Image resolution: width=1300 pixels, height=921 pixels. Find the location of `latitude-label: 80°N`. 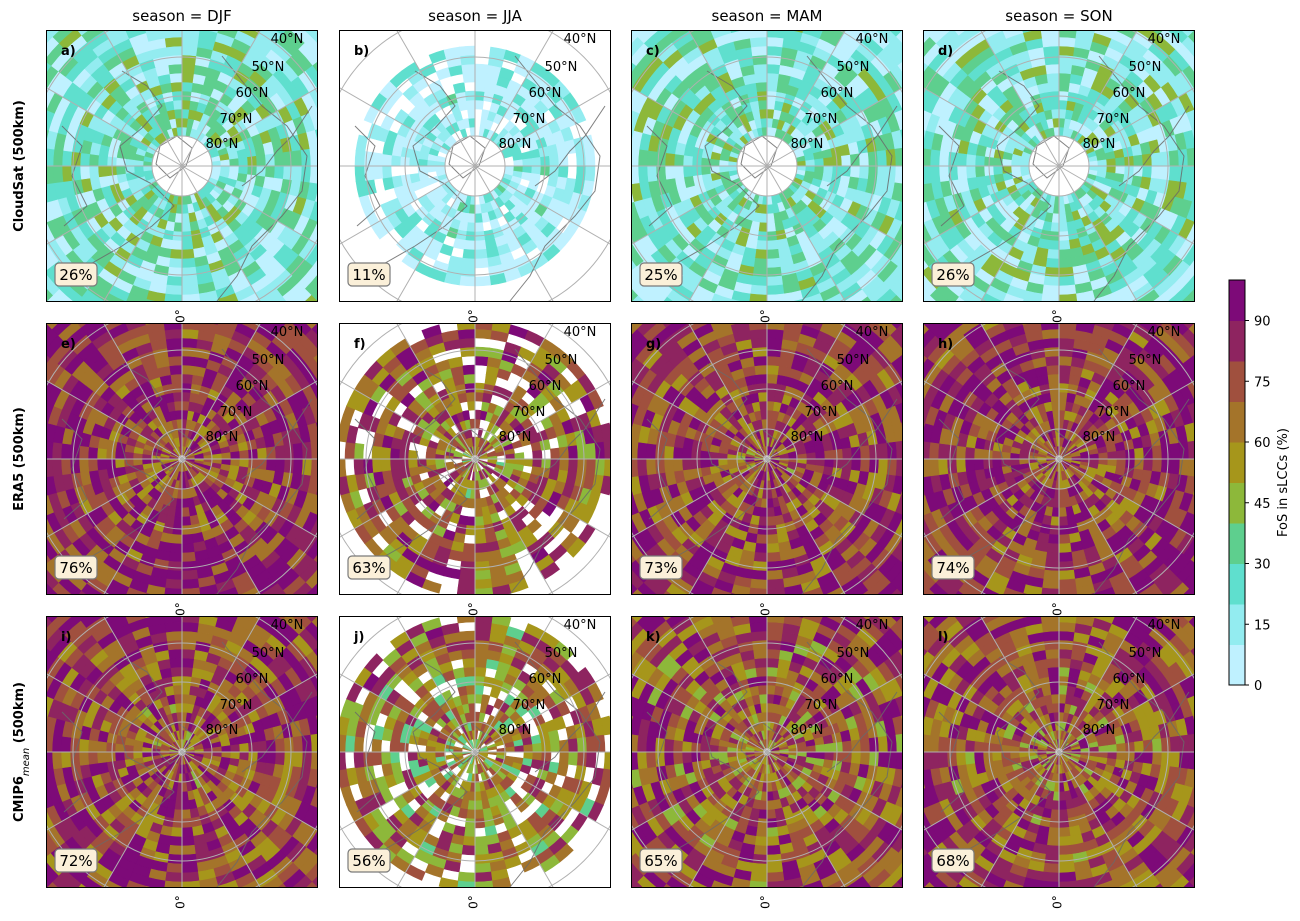

latitude-label: 80°N is located at coordinates (1099, 144).